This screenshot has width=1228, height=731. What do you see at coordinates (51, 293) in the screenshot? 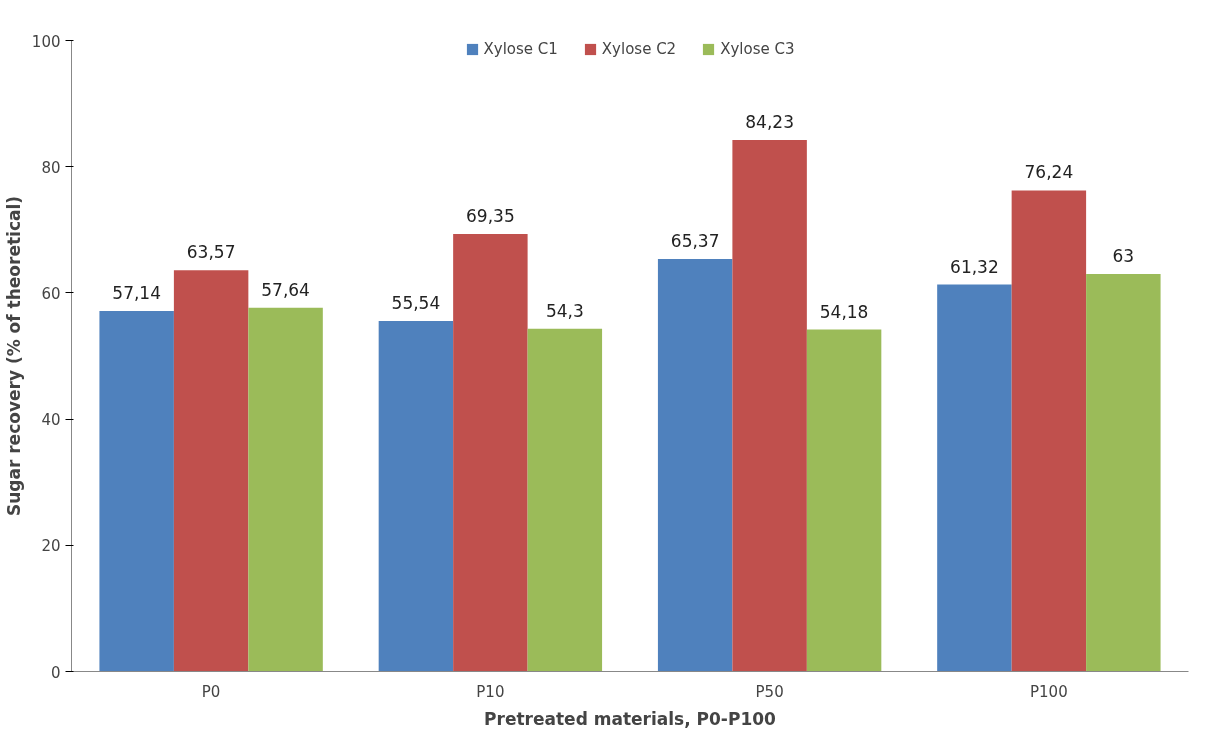
I see `y-tick-label: 60` at bounding box center [51, 293].